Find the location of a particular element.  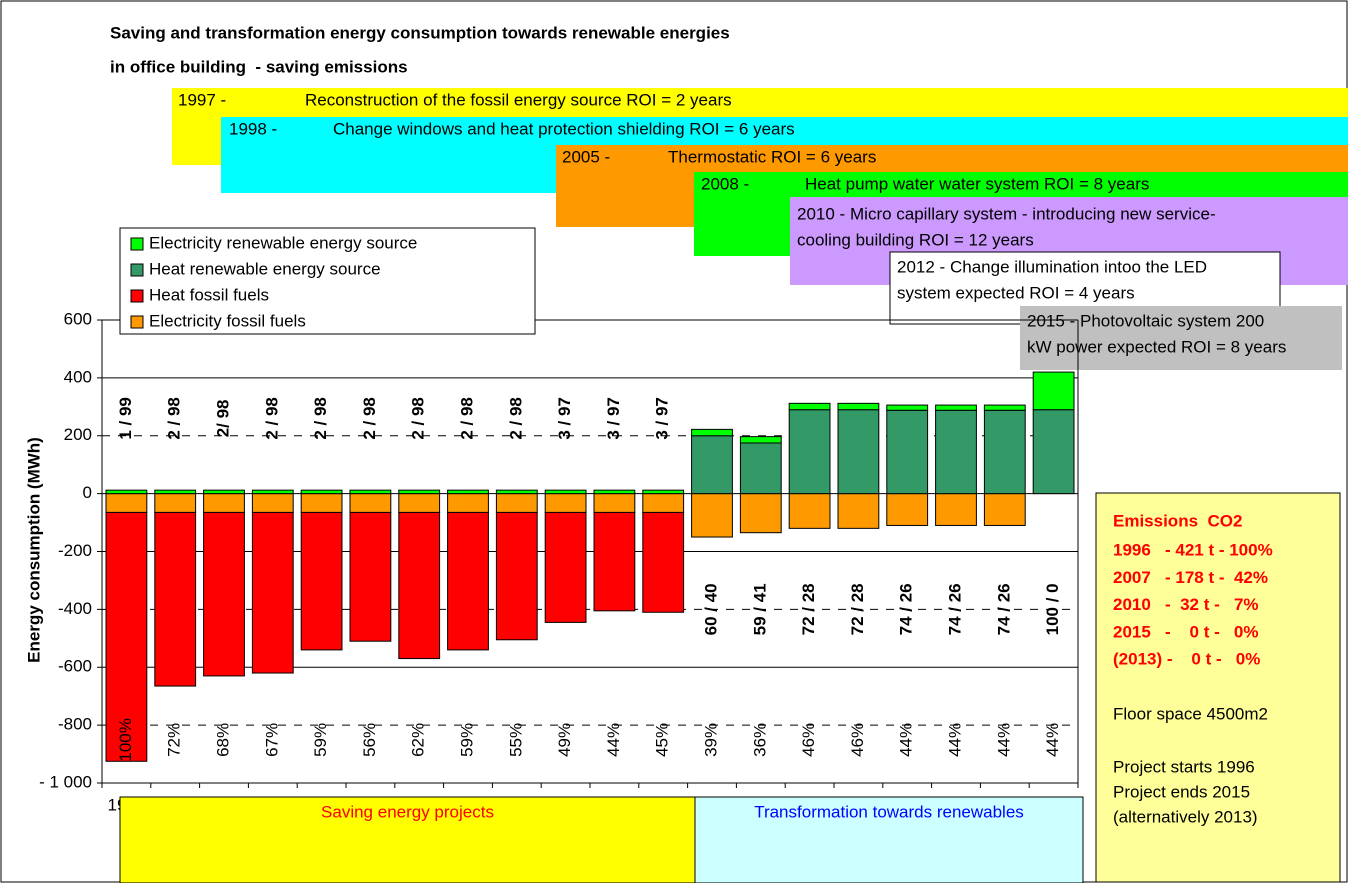

ratio-label: 2/ 98 is located at coordinates (222, 418).